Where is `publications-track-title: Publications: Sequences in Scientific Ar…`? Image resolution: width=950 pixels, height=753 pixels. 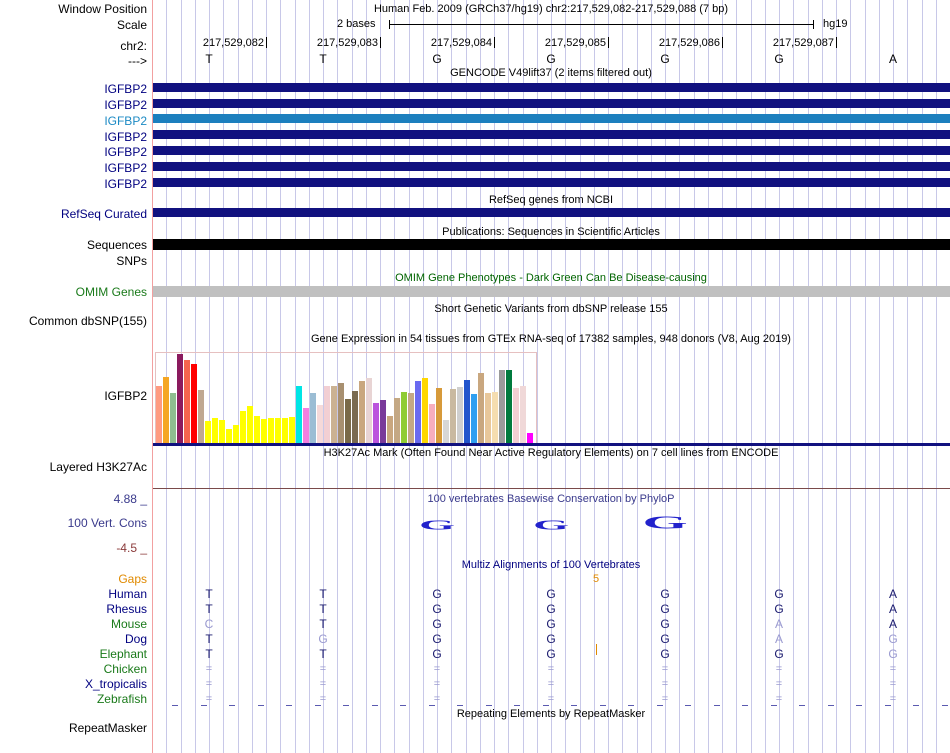 publications-track-title: Publications: Sequences in Scientific Ar… is located at coordinates (551, 232).